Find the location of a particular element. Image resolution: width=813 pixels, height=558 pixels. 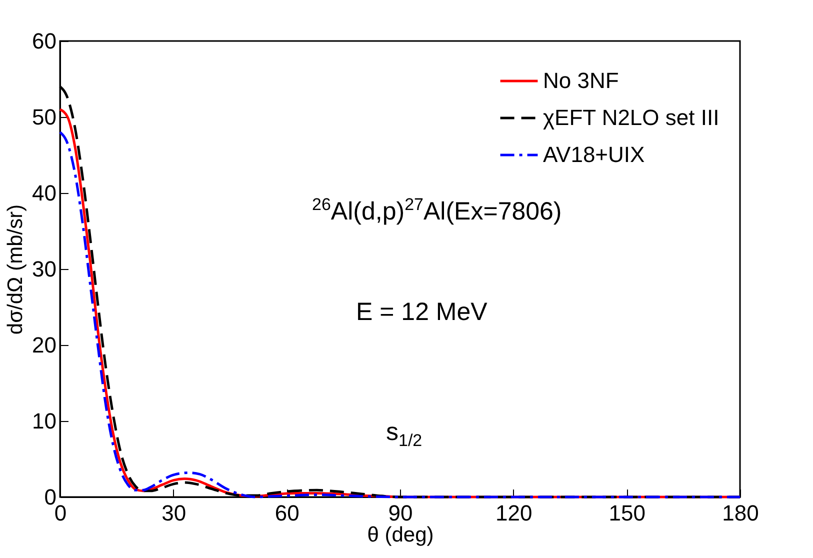

x-tick-label: 30 is located at coordinates (174, 513).